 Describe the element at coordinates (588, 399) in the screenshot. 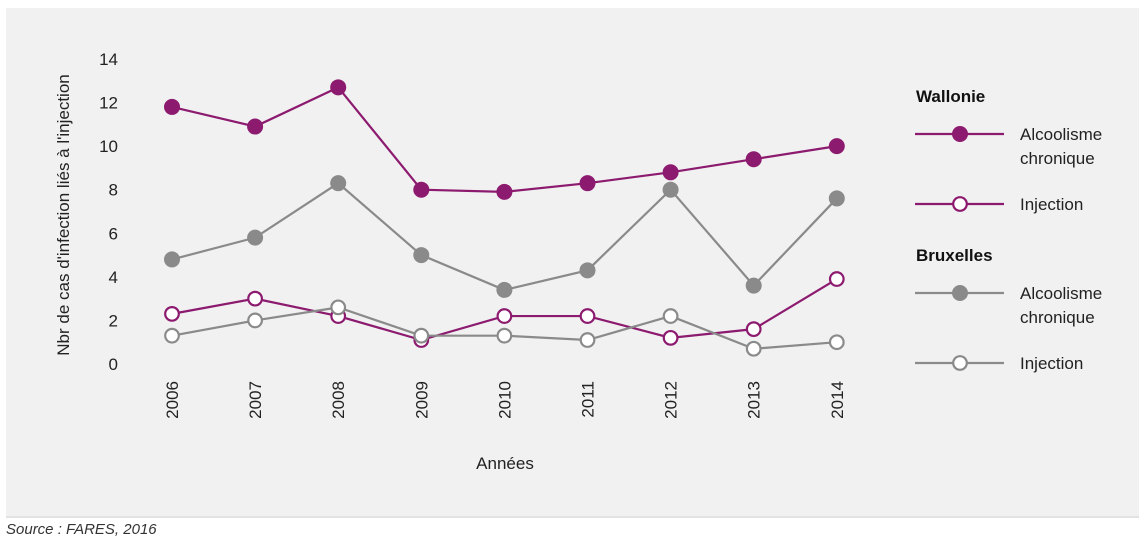

I see `x-tick-label: 2011` at that location.